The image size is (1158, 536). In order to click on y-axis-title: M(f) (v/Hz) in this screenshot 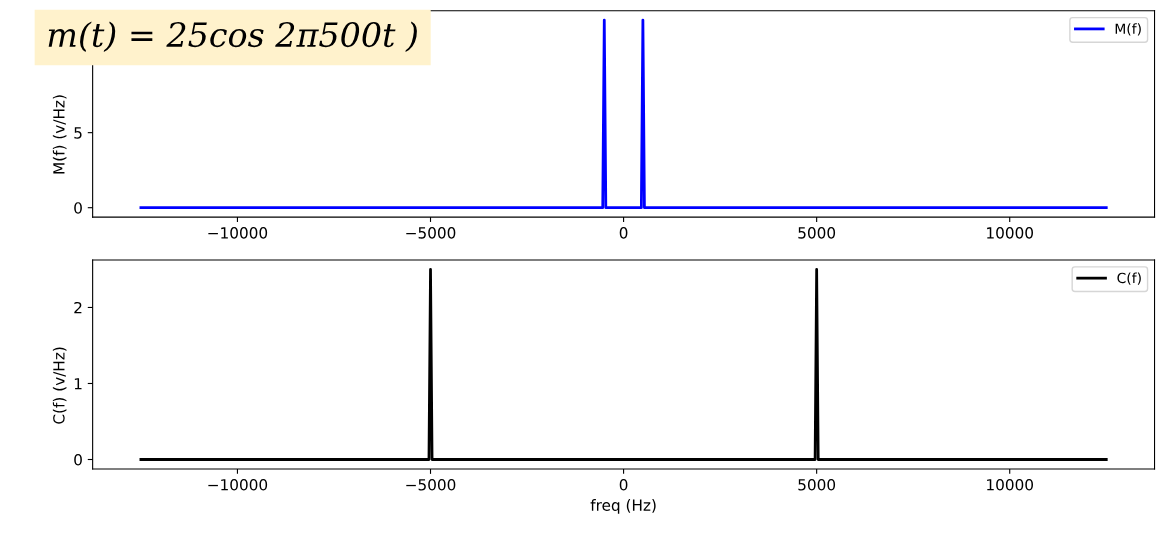, I will do `click(59, 134)`.